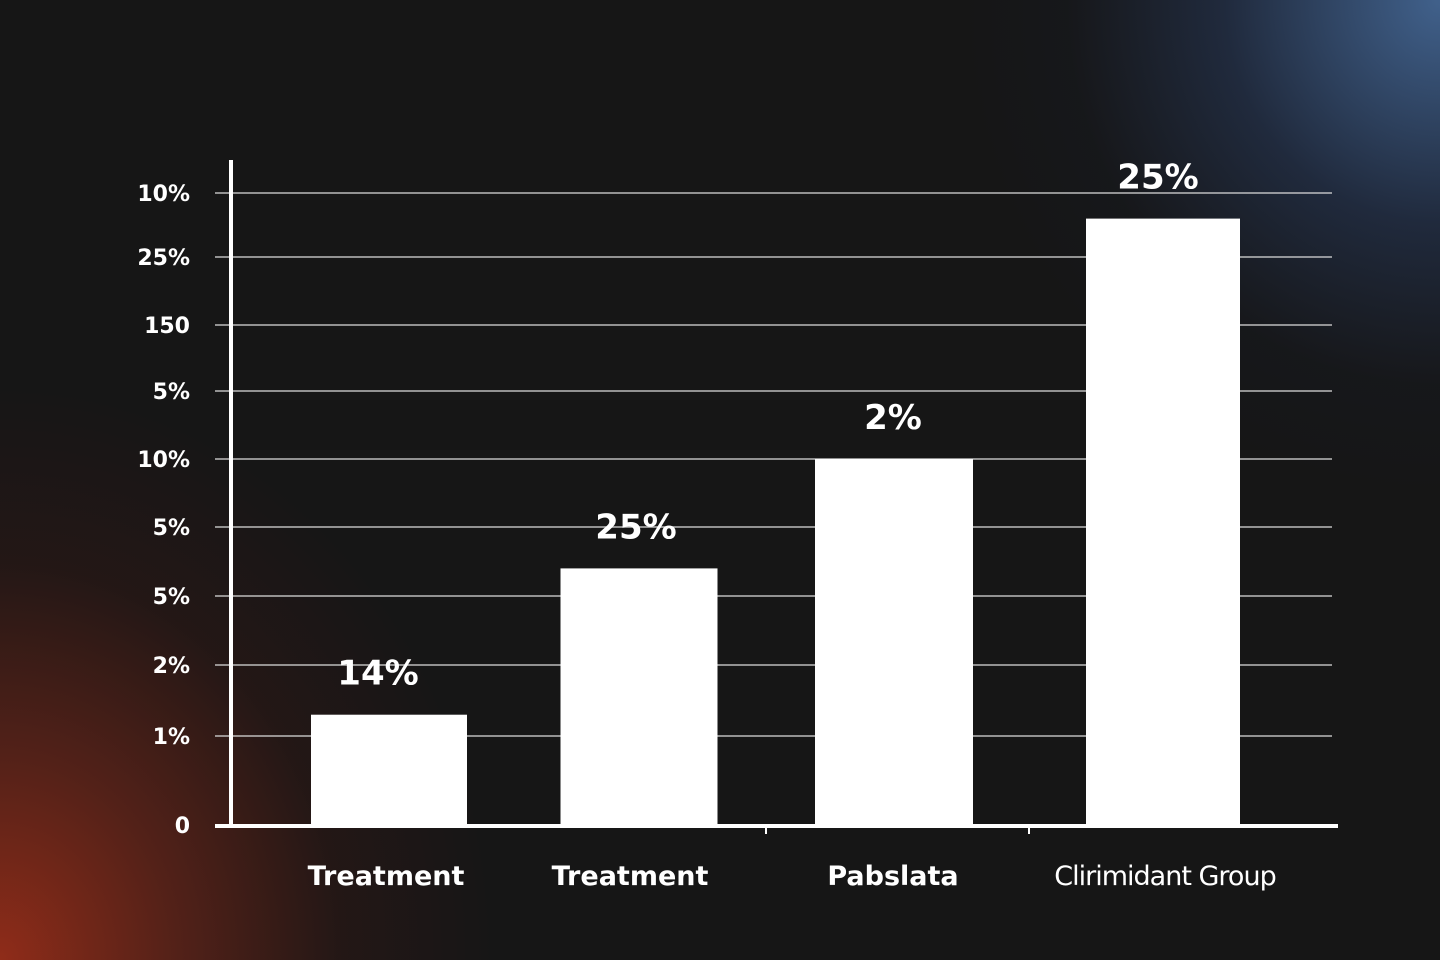 The height and width of the screenshot is (960, 1440). I want to click on category-label-4: Clirimidant Group, so click(1164, 876).